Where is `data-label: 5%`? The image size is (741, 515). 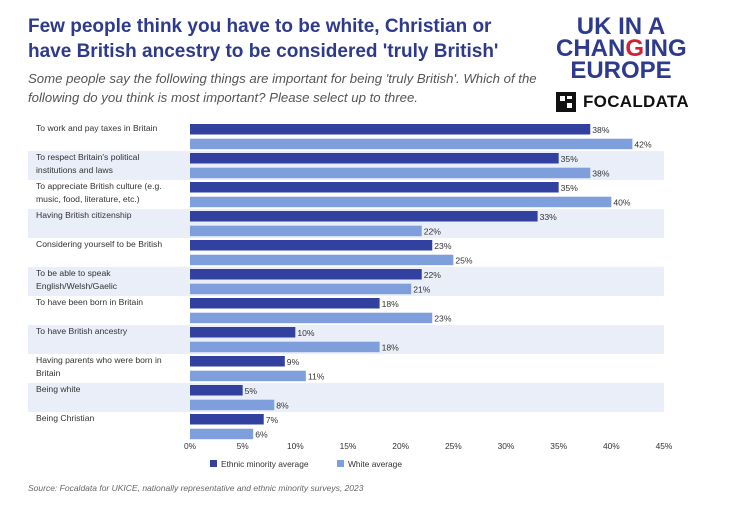 data-label: 5% is located at coordinates (251, 391).